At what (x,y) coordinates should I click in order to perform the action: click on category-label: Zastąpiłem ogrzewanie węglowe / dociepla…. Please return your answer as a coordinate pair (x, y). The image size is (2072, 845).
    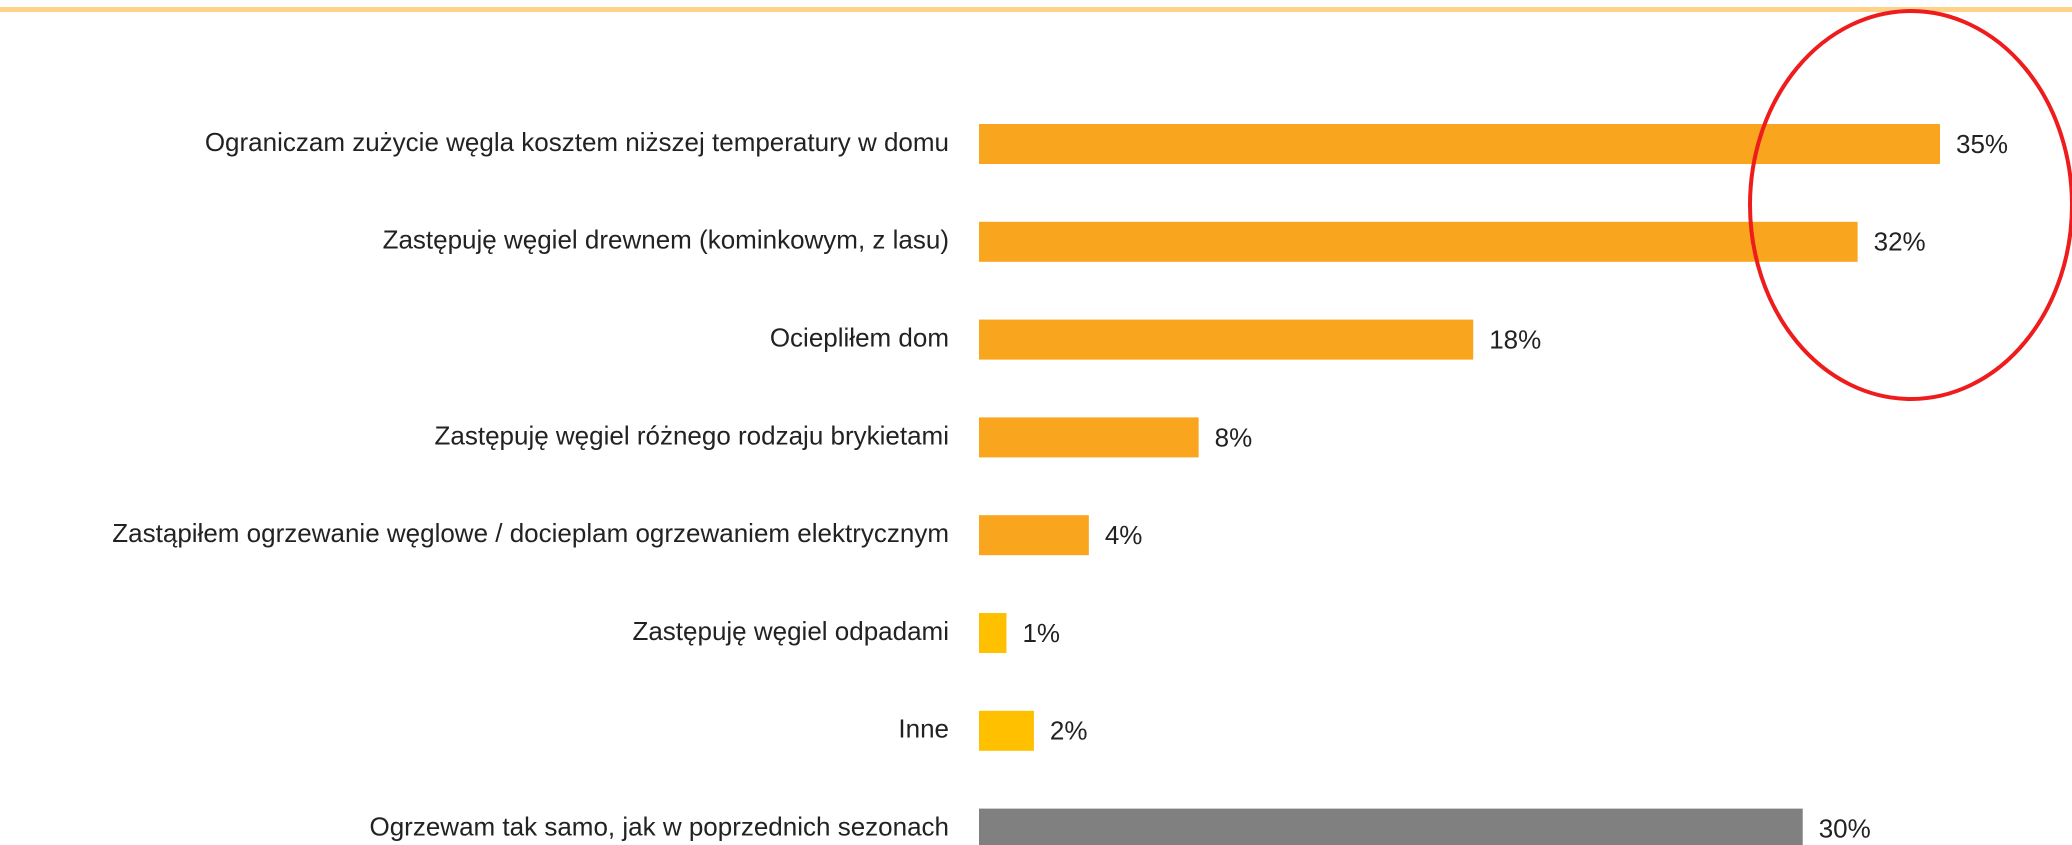
    Looking at the image, I should click on (530, 533).